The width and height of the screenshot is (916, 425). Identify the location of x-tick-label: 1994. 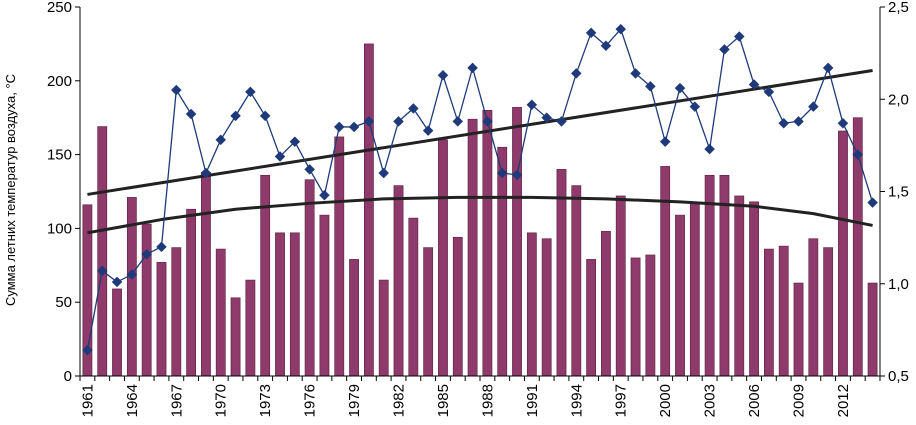
(576, 400).